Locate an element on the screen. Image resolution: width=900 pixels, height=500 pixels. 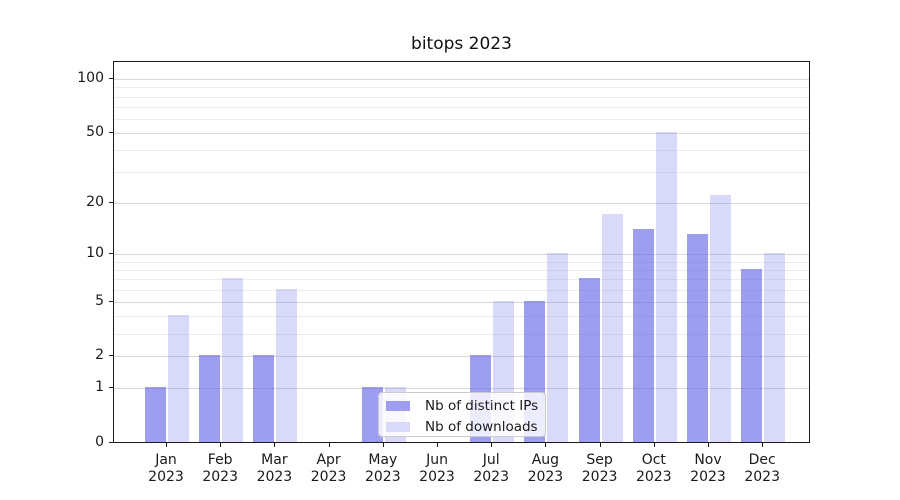
bar-downloads-mar is located at coordinates (287, 365).